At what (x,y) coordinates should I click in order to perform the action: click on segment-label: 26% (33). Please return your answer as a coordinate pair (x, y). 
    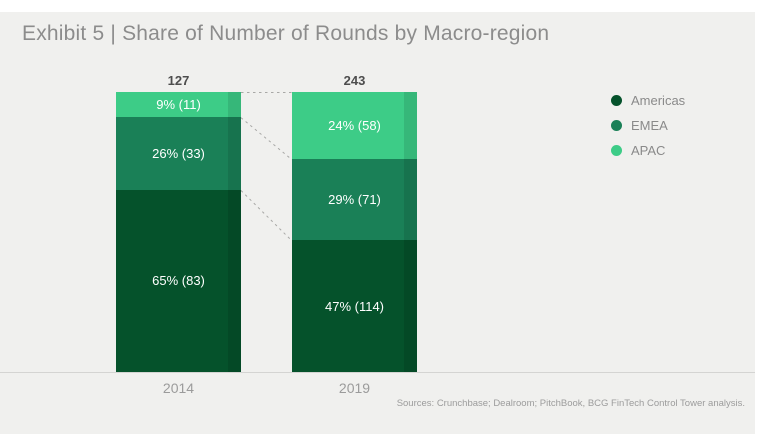
    Looking at the image, I should click on (178, 154).